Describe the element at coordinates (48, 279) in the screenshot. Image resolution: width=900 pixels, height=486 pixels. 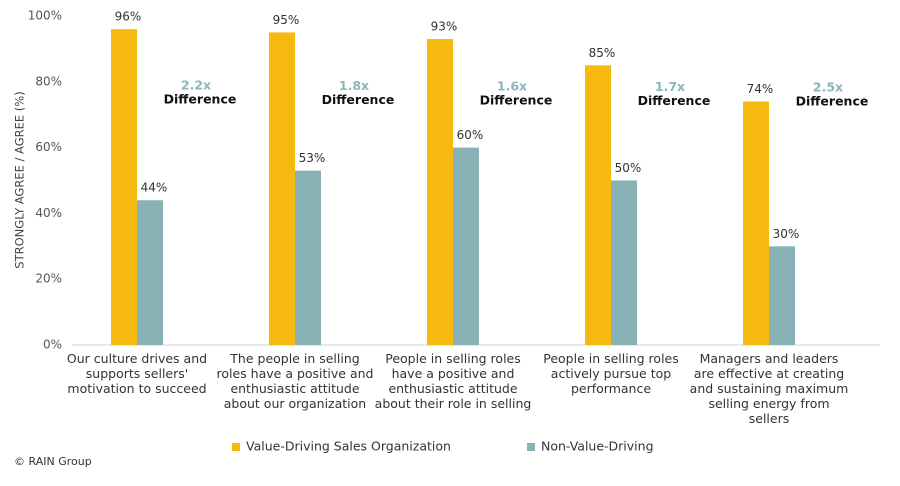
I see `y-tick-label: 20%` at that location.